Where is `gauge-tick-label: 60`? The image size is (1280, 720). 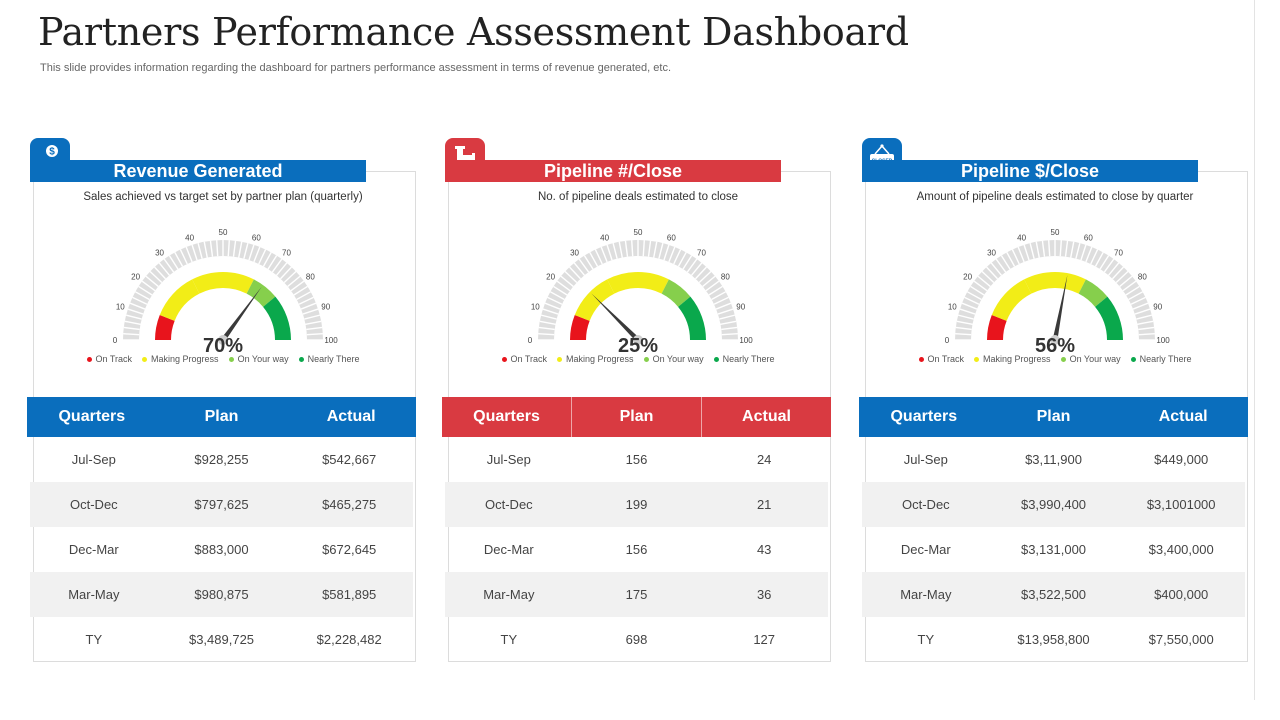 gauge-tick-label: 60 is located at coordinates (1088, 237).